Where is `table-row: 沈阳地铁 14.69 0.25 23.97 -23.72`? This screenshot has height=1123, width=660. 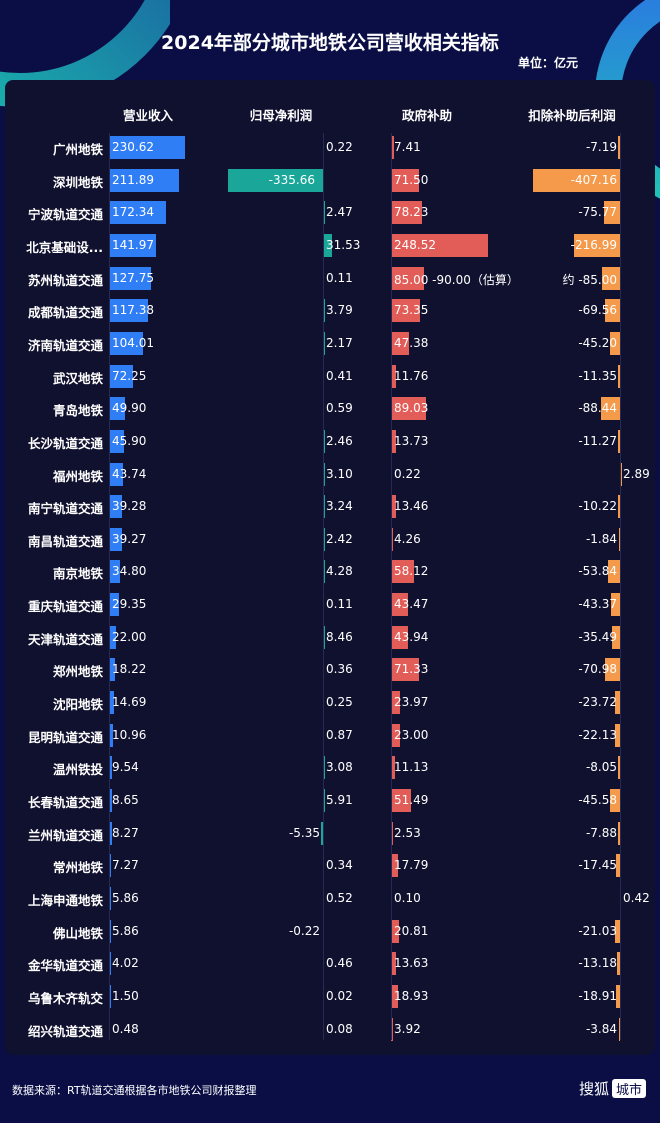
table-row: 沈阳地铁 14.69 0.25 23.97 -23.72 is located at coordinates (330, 703).